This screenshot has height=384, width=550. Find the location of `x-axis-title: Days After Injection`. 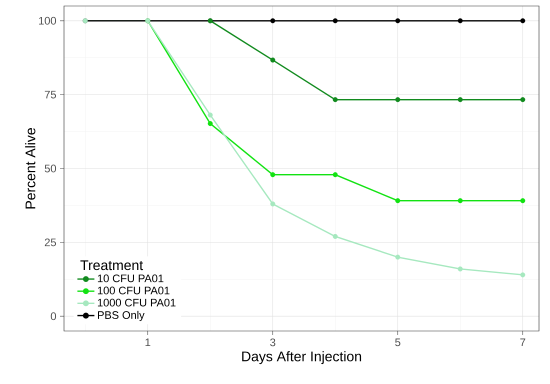

x-axis-title: Days After Injection is located at coordinates (302, 357).